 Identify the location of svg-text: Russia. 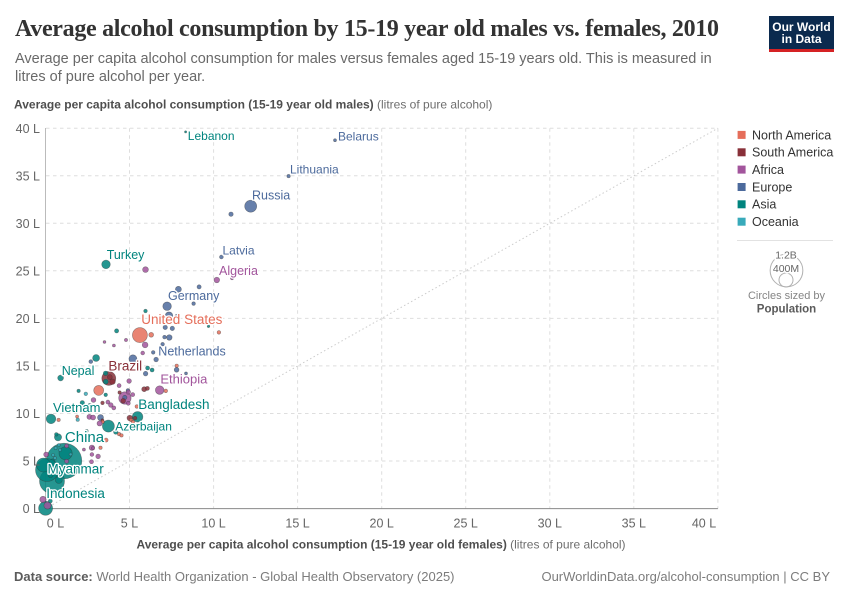
(271, 195).